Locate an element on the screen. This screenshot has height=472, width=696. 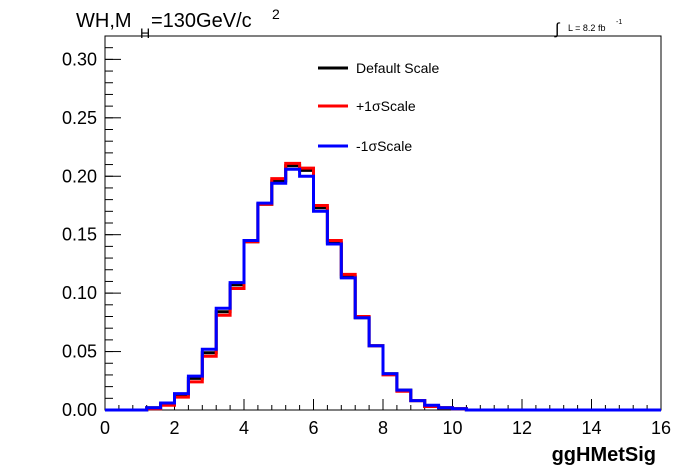
x-tick-label: 10 is located at coordinates (452, 428).